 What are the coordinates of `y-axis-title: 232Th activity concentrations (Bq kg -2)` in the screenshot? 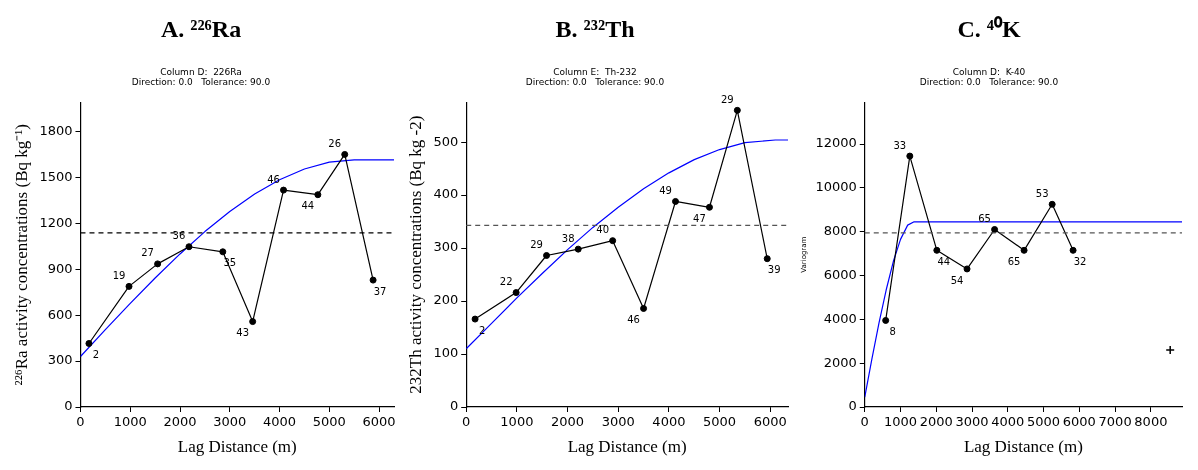 It's located at (415, 254).